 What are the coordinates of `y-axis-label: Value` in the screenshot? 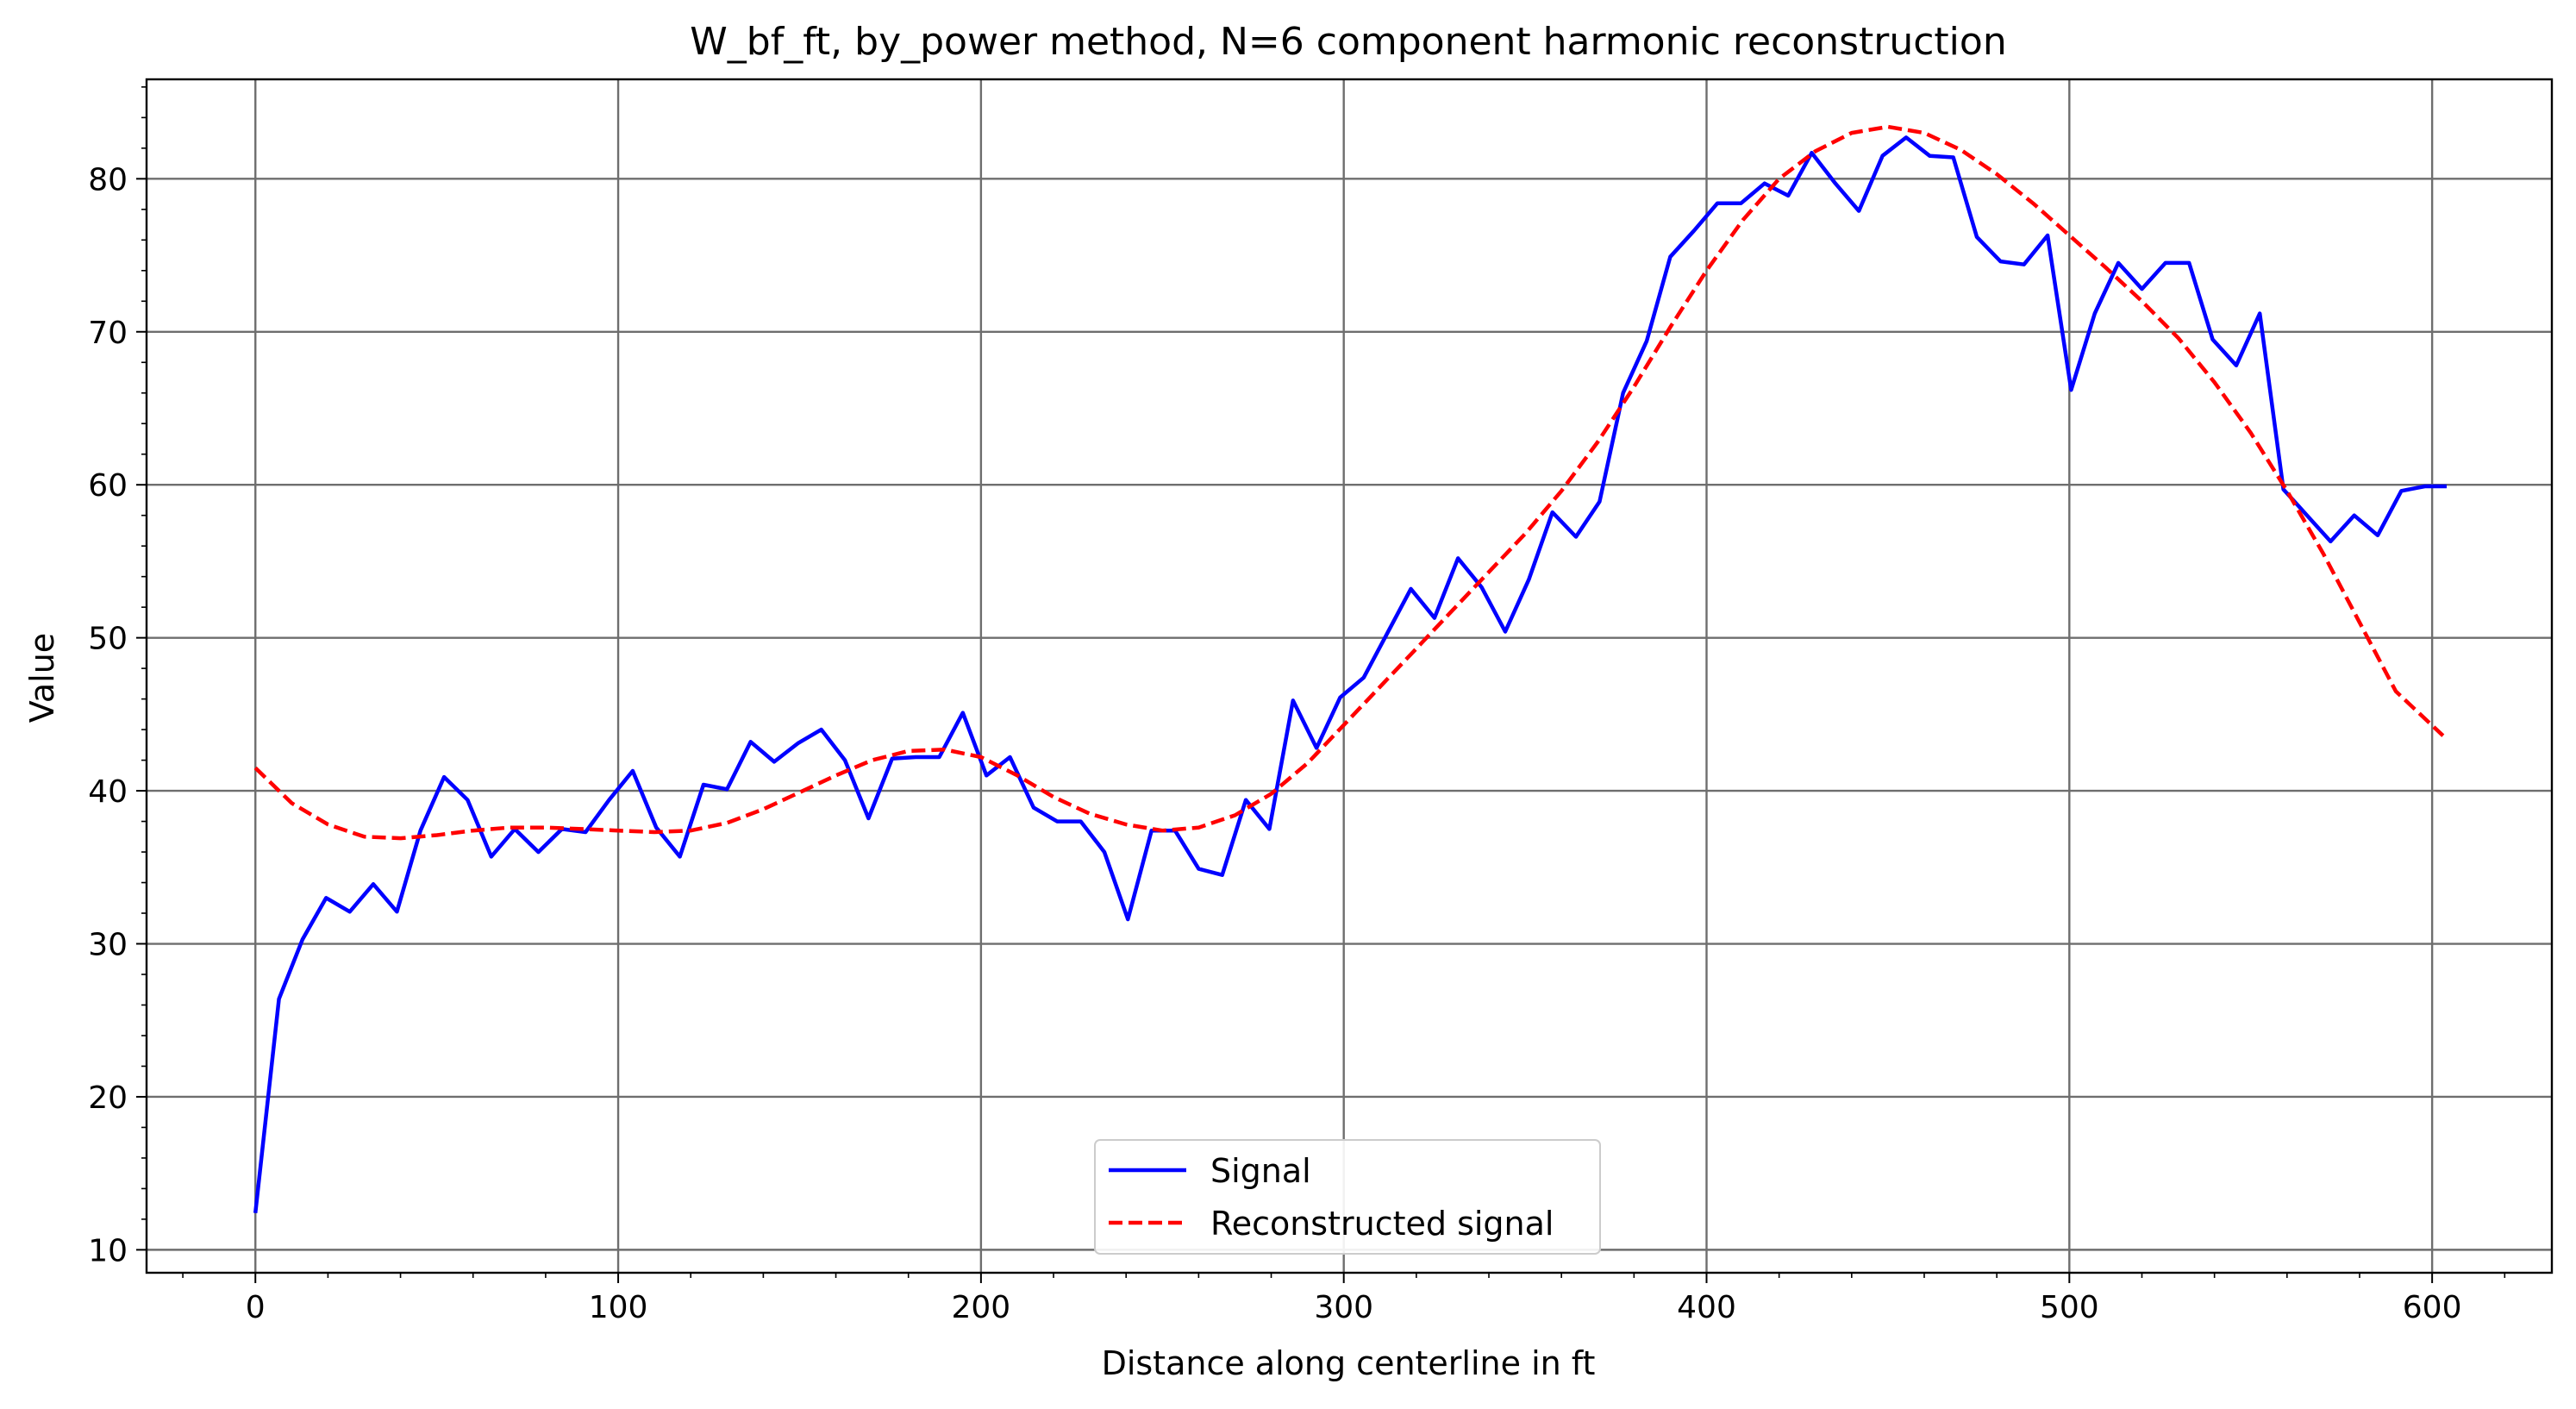 It's located at (42, 678).